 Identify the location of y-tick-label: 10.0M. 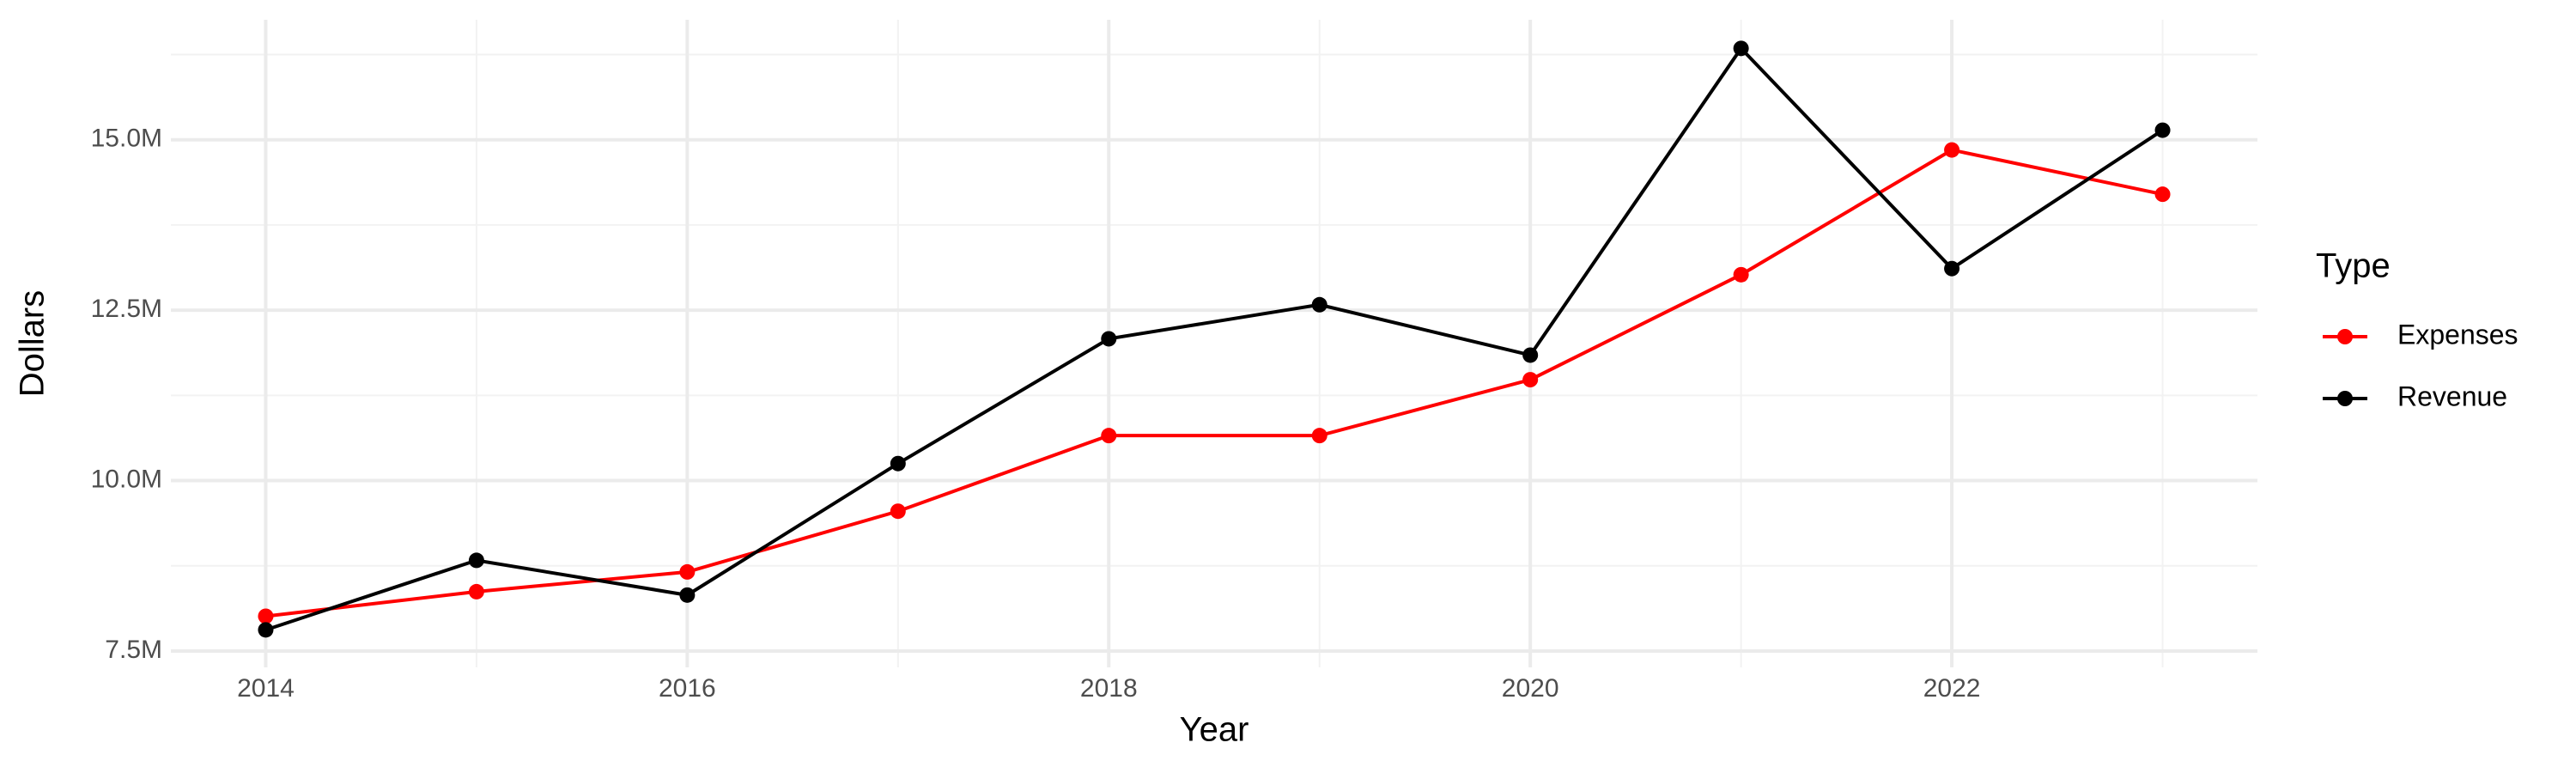
(127, 479).